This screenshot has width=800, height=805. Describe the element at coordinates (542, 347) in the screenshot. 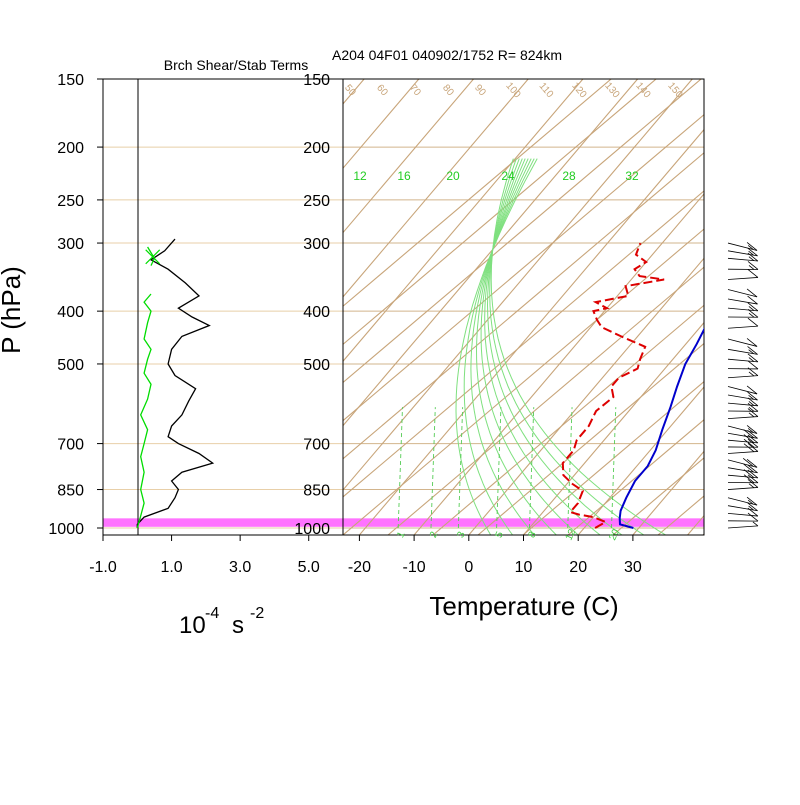

I see `moist-adiabat-line` at that location.